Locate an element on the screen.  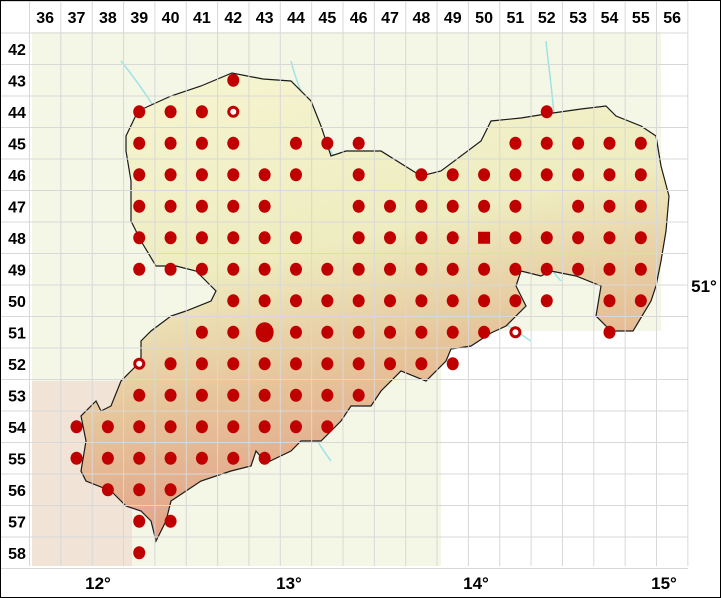
row-label: 57 is located at coordinates (17, 522).